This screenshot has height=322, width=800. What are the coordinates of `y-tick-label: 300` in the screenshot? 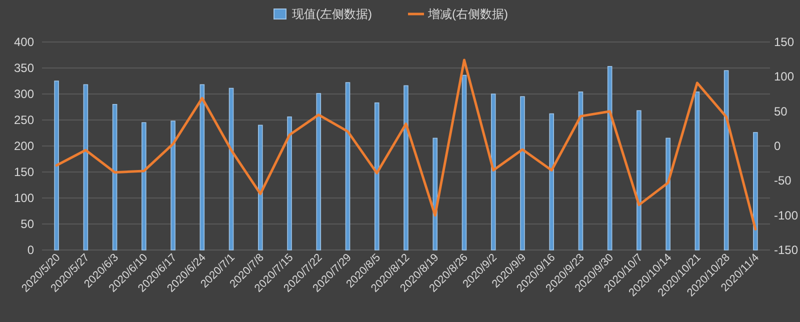 It's located at (24, 94).